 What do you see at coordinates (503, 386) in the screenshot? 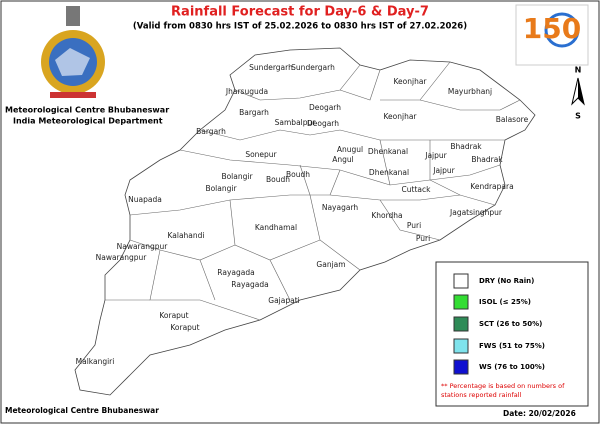
I see `legend-note: ** Percentage is based on numbers of` at bounding box center [503, 386].